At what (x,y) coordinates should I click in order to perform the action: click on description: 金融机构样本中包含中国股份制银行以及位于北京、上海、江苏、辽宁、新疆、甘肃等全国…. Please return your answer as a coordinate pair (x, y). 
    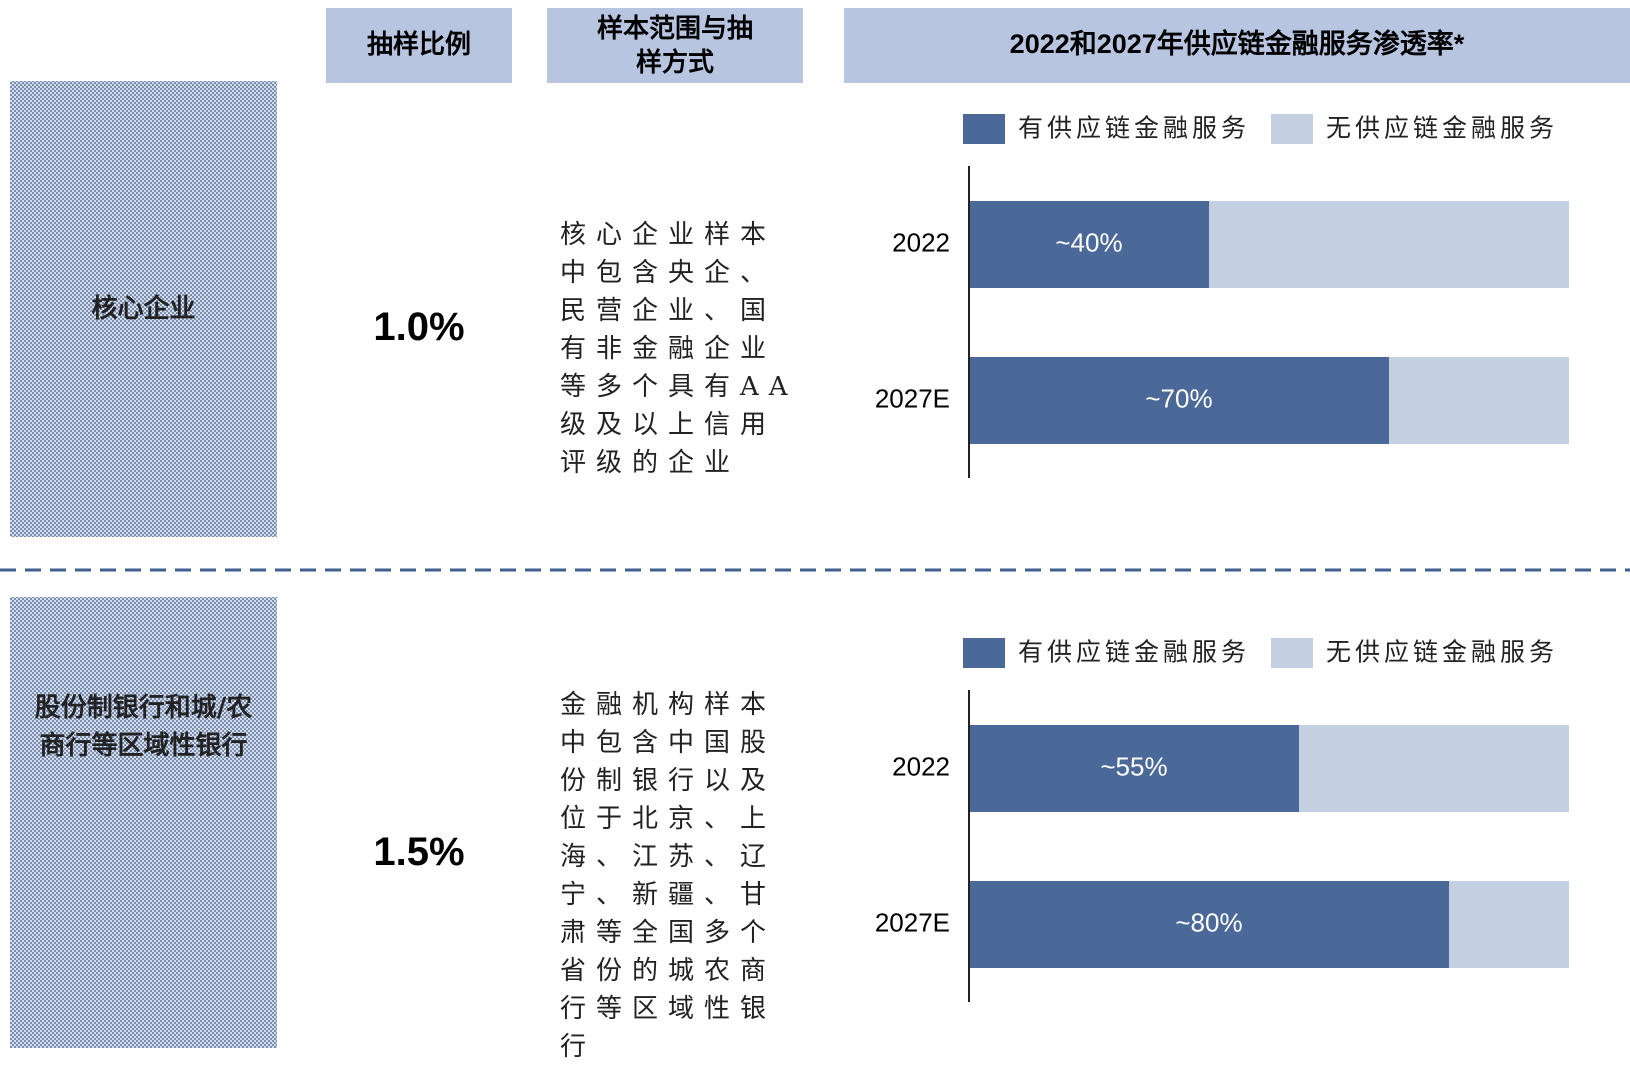
    Looking at the image, I should click on (668, 876).